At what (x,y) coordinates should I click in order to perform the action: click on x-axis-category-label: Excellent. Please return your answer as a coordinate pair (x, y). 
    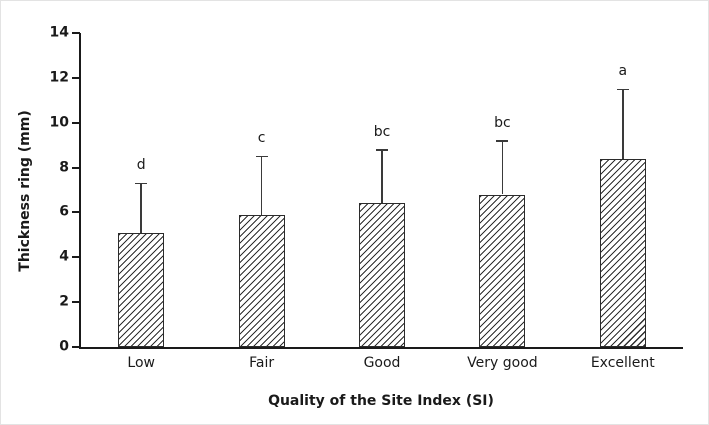
    Looking at the image, I should click on (622, 363).